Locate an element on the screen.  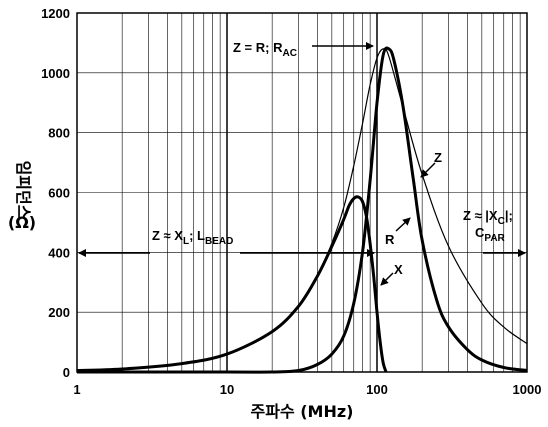
y-tick-labels: 0 200 400 600 800 1000 1200 is located at coordinates (55, 193).